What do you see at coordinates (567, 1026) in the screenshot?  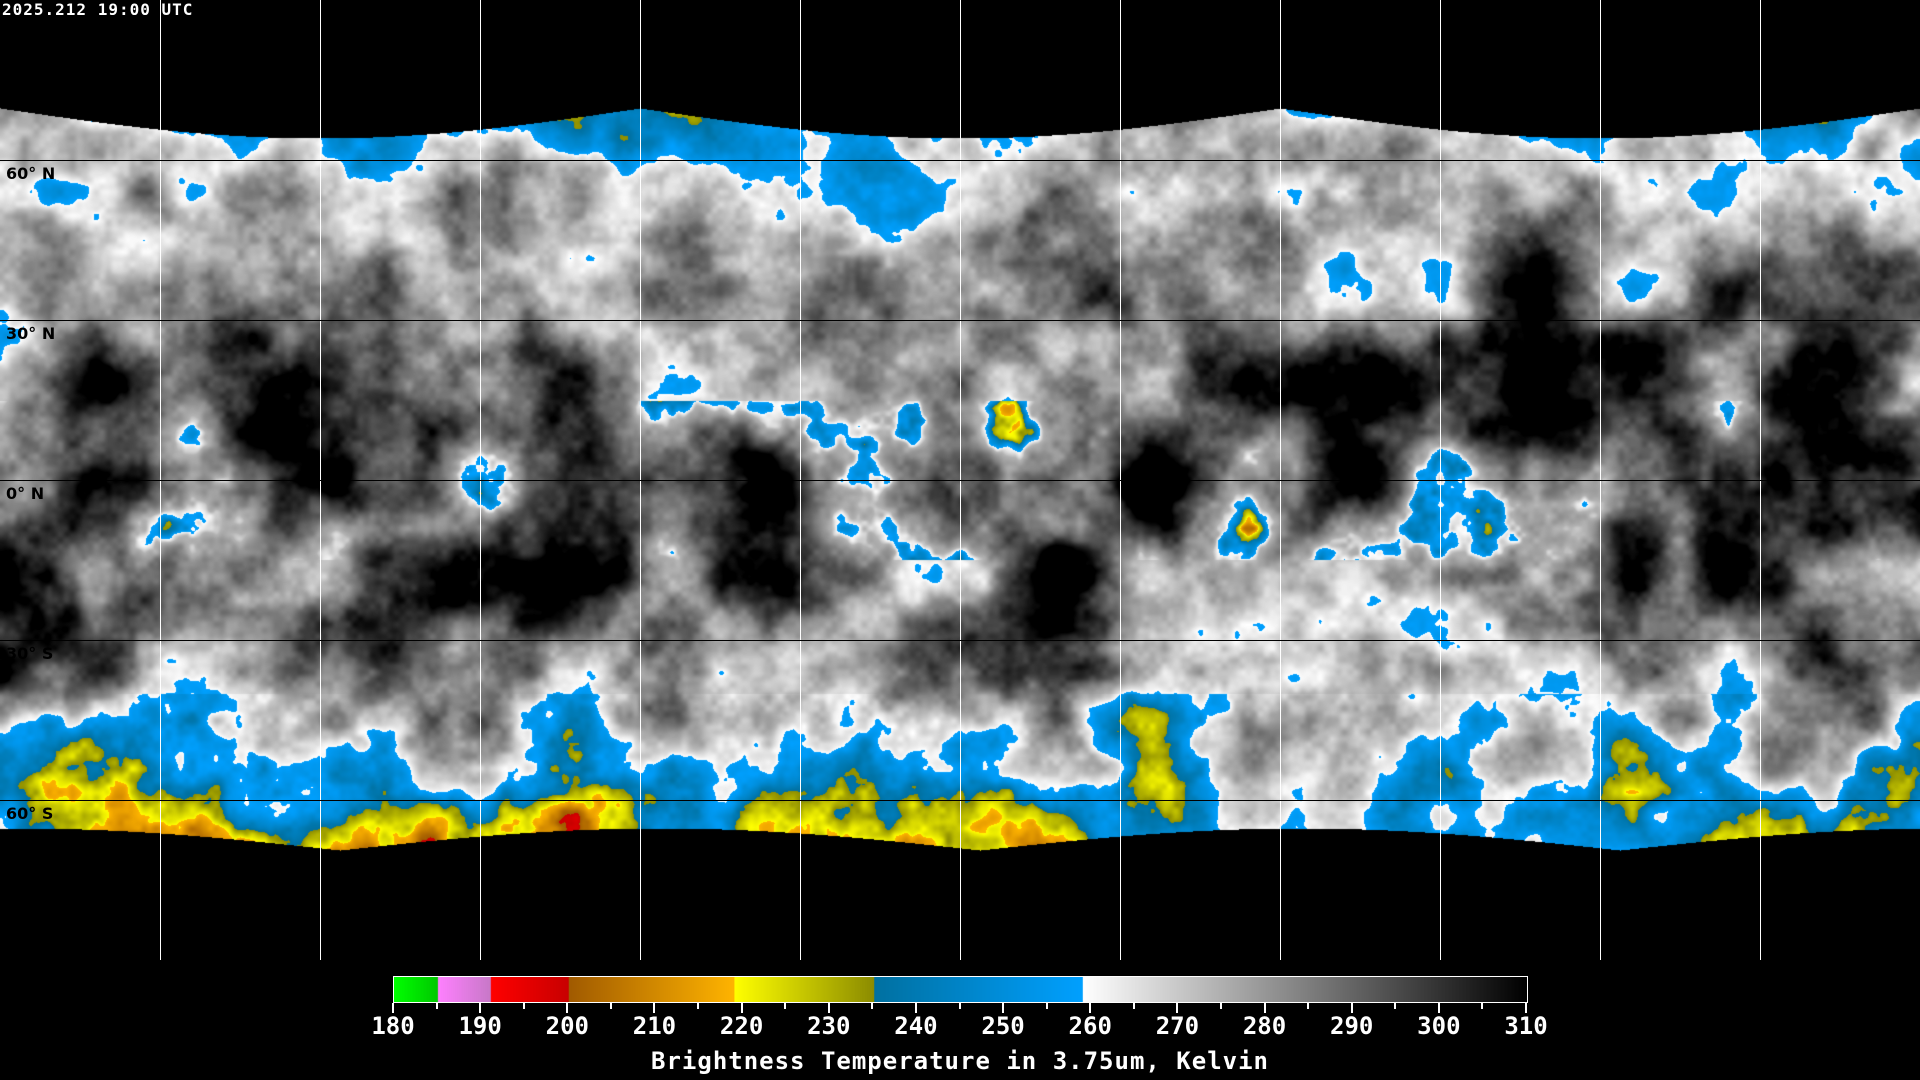 I see `colorbar-tick-label: 200` at bounding box center [567, 1026].